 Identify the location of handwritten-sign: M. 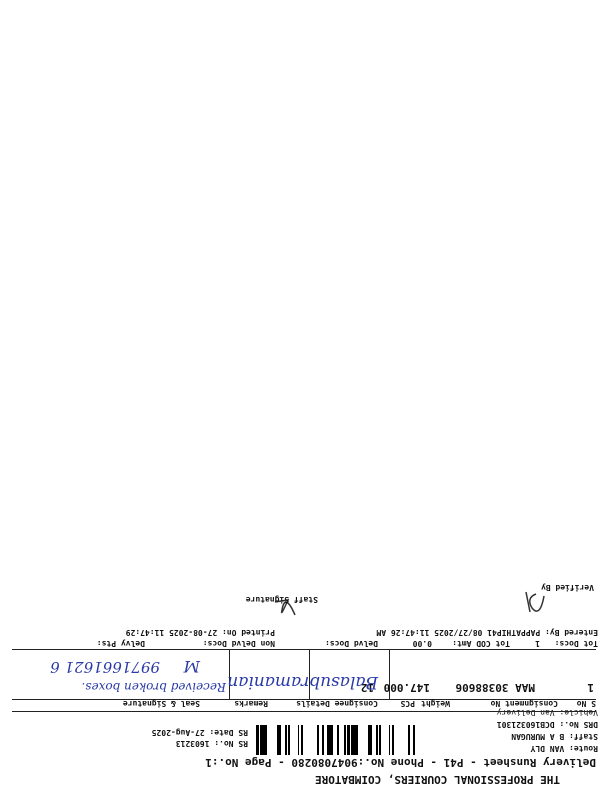
(191, 666).